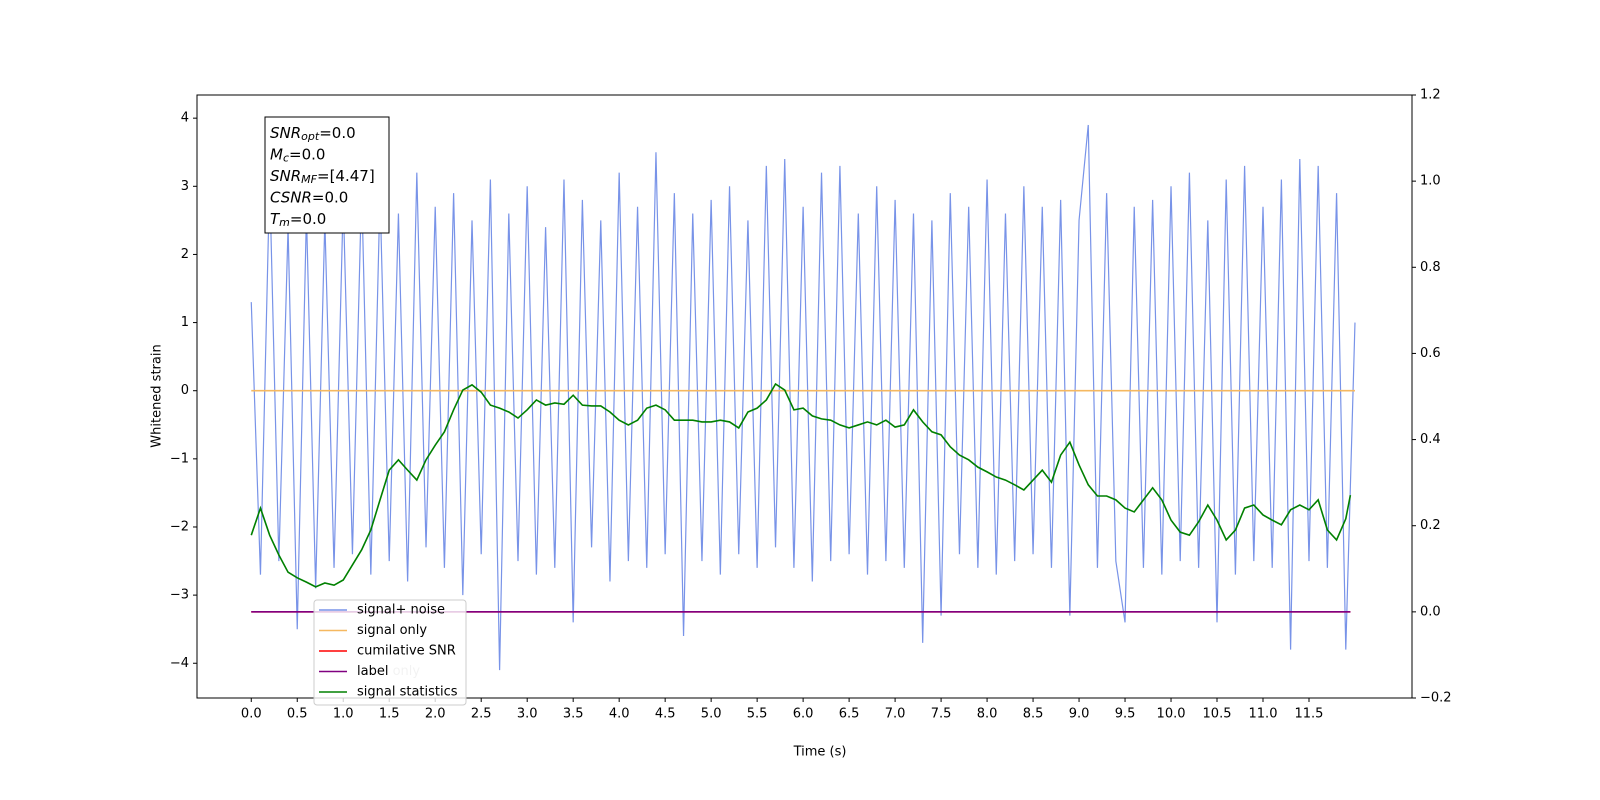 This screenshot has width=1600, height=800. I want to click on x-tick-label: 11.0, so click(1263, 714).